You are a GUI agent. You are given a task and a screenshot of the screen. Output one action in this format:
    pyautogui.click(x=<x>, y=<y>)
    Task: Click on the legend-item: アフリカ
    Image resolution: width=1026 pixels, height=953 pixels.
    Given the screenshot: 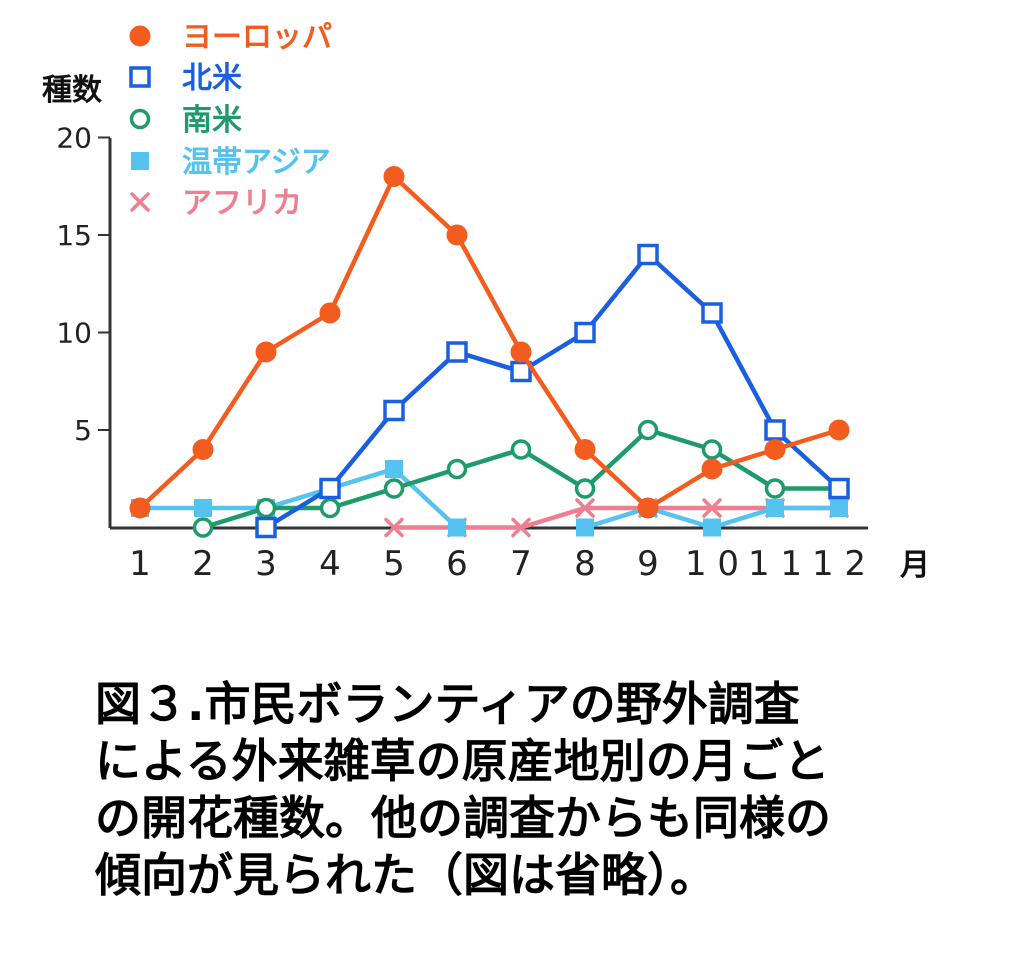 What is the action you would take?
    pyautogui.click(x=216, y=203)
    